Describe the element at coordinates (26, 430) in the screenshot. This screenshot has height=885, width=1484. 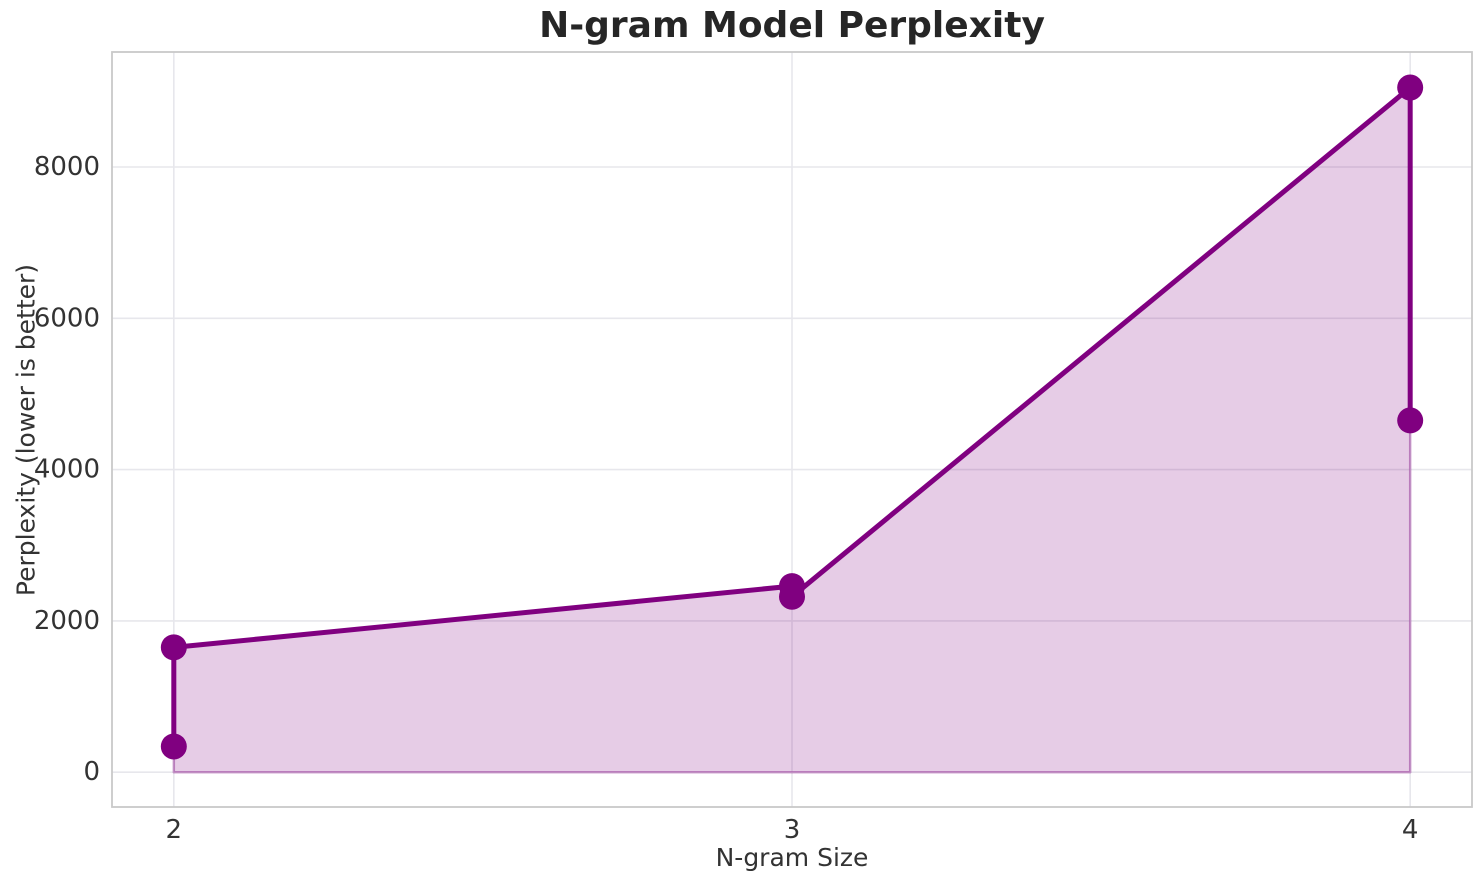
I see `y-axis-label: Perplexity (lower is better)` at that location.